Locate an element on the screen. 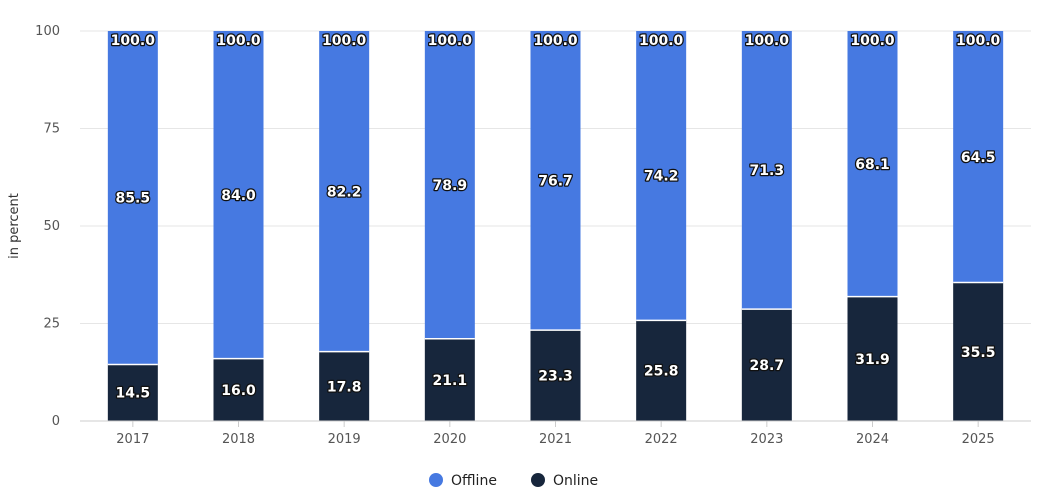 This screenshot has height=501, width=1044. y-axis-ticks: 0 25 50 75 100 is located at coordinates (47, 226).